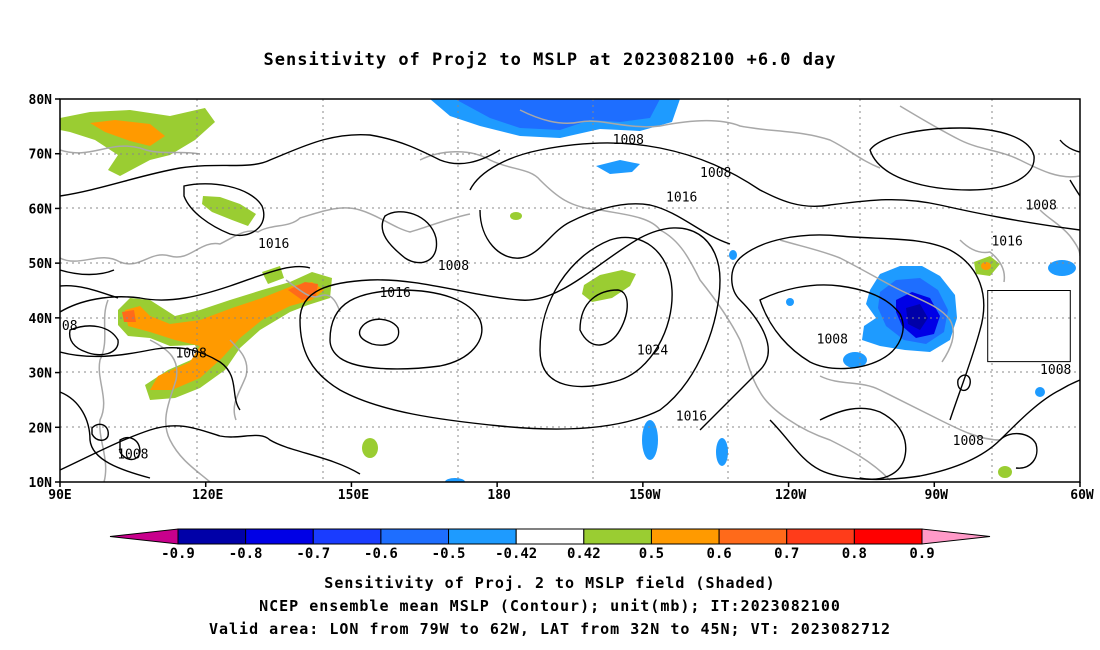 The height and width of the screenshot is (650, 1100). What do you see at coordinates (790, 495) in the screenshot?
I see `lon-tick-label: 120W` at bounding box center [790, 495].